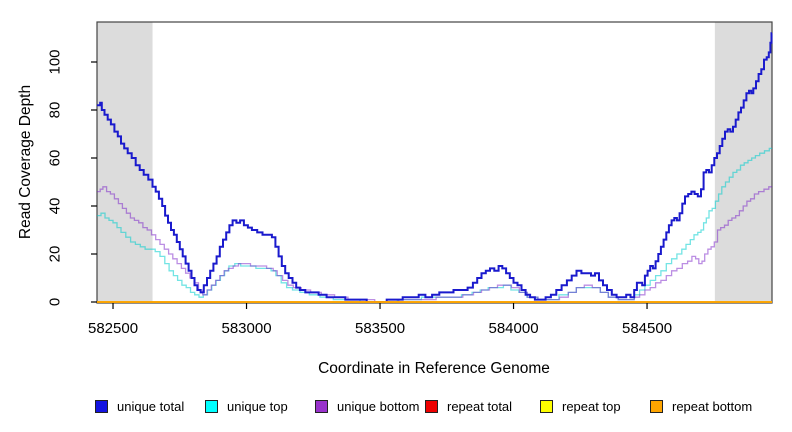 This screenshot has height=432, width=792. Describe the element at coordinates (101, 406) in the screenshot. I see `legend-swatch-unique-total` at that location.